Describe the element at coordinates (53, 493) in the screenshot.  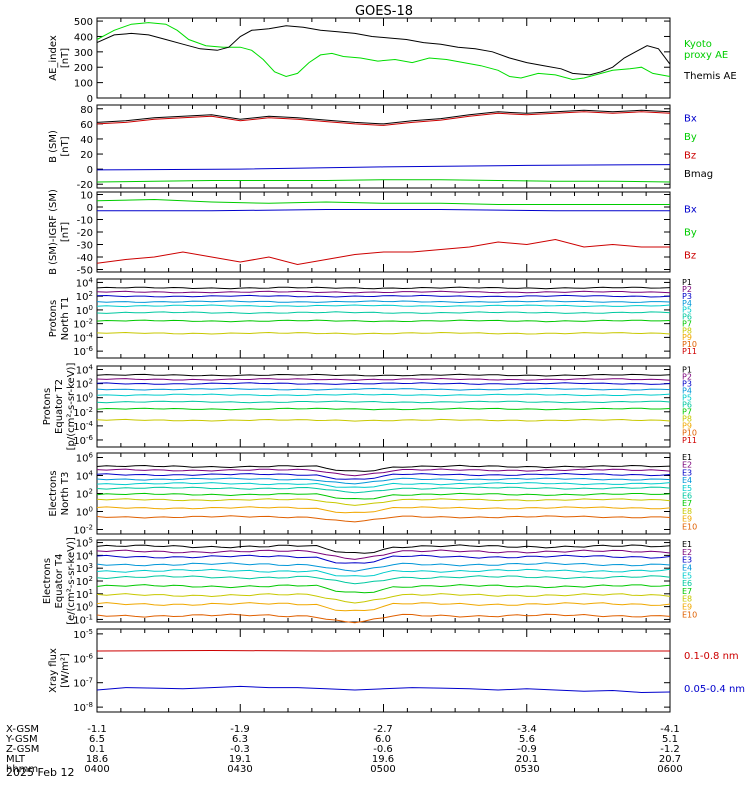
I see `ylabel: Electrons` at that location.